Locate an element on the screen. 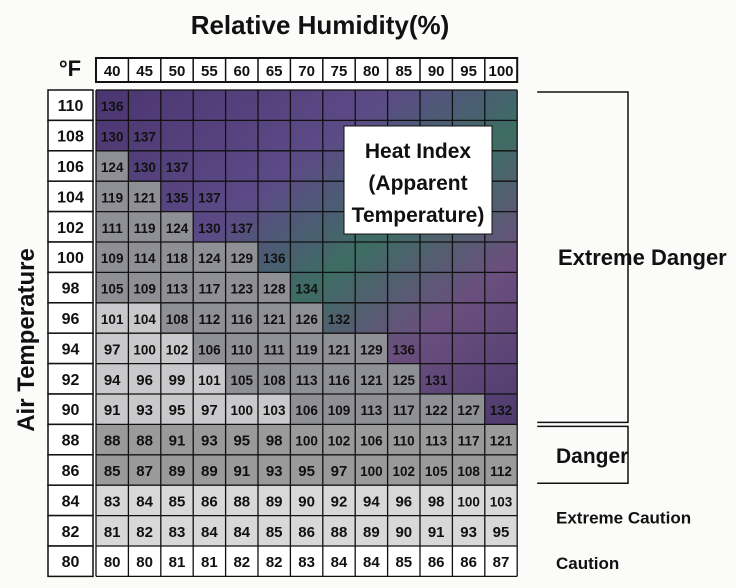  heat-index-value: 123 is located at coordinates (242, 289).